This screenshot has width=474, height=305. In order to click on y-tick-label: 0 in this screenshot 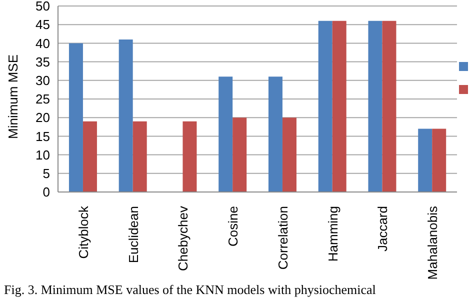, I will do `click(46, 192)`.